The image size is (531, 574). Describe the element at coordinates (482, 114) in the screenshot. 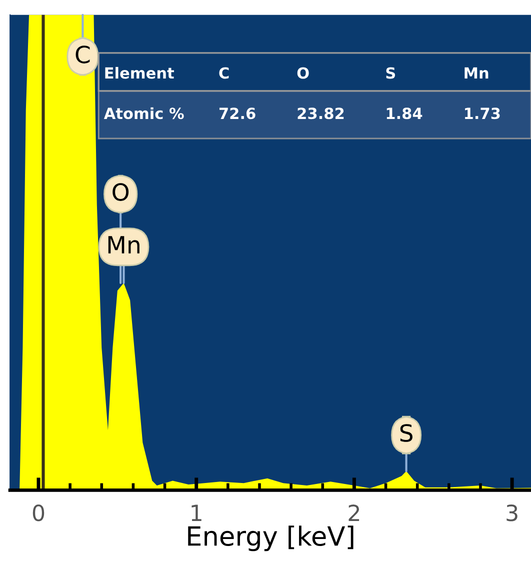

I see `annotation: 1.73` at that location.